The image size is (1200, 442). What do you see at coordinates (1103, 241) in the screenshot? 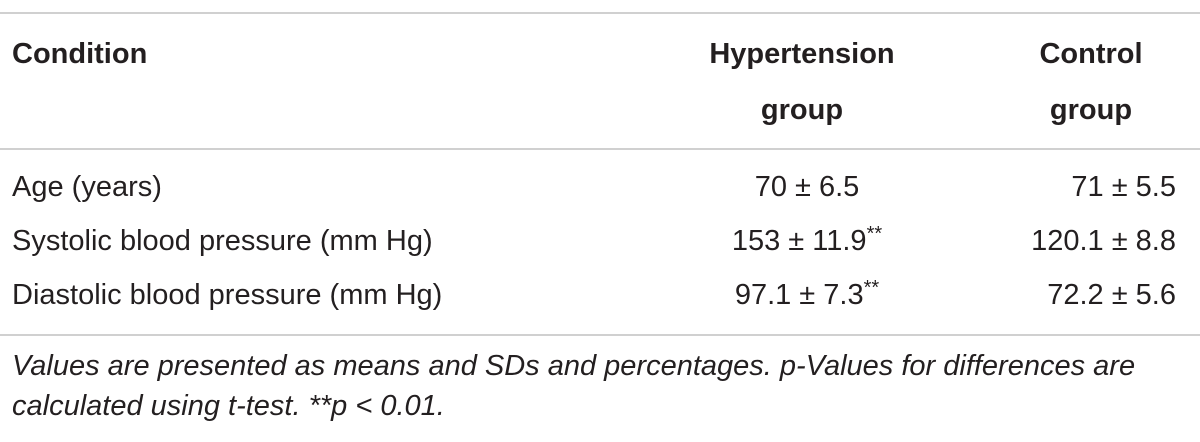
I see `cell: 120.1 ± 8.8` at bounding box center [1103, 241].